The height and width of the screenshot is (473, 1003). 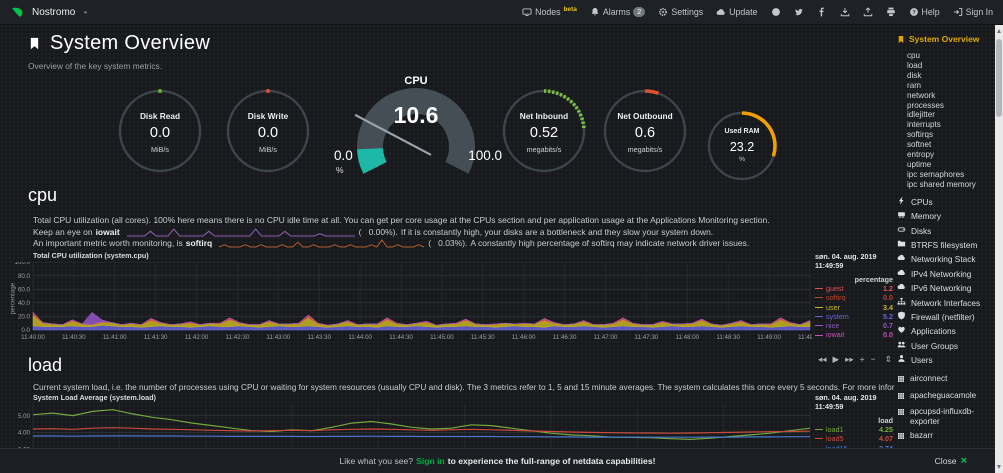 What do you see at coordinates (680, 12) in the screenshot?
I see `settings-button: Settings` at bounding box center [680, 12].